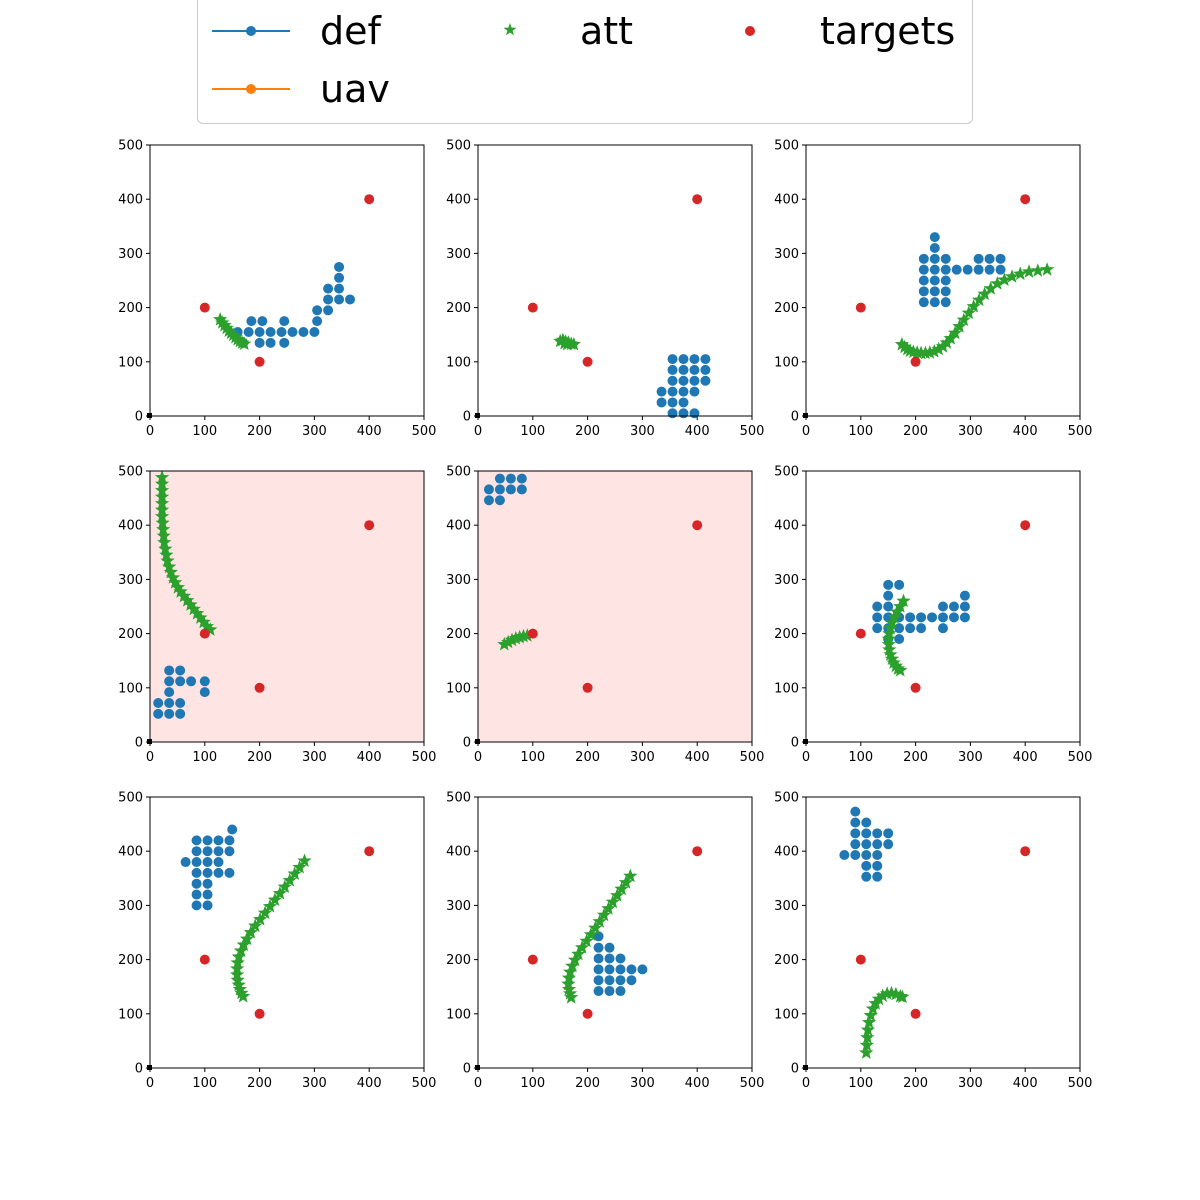 The image size is (1200, 1200). I want to click on legend-att-star-icon, so click(510, 29).